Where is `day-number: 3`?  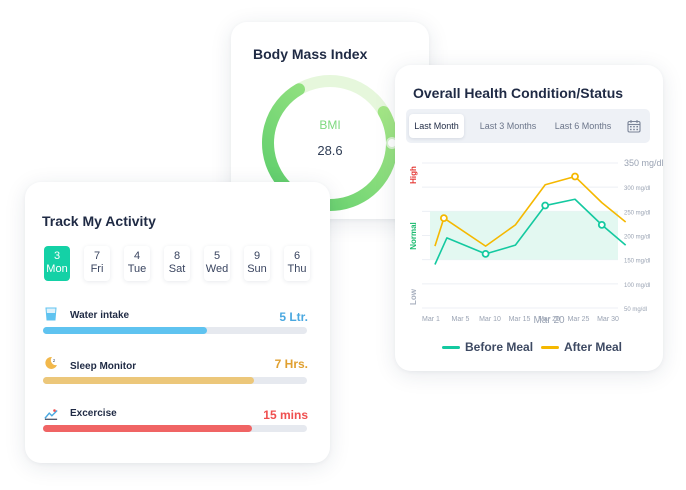 day-number: 3 is located at coordinates (57, 256).